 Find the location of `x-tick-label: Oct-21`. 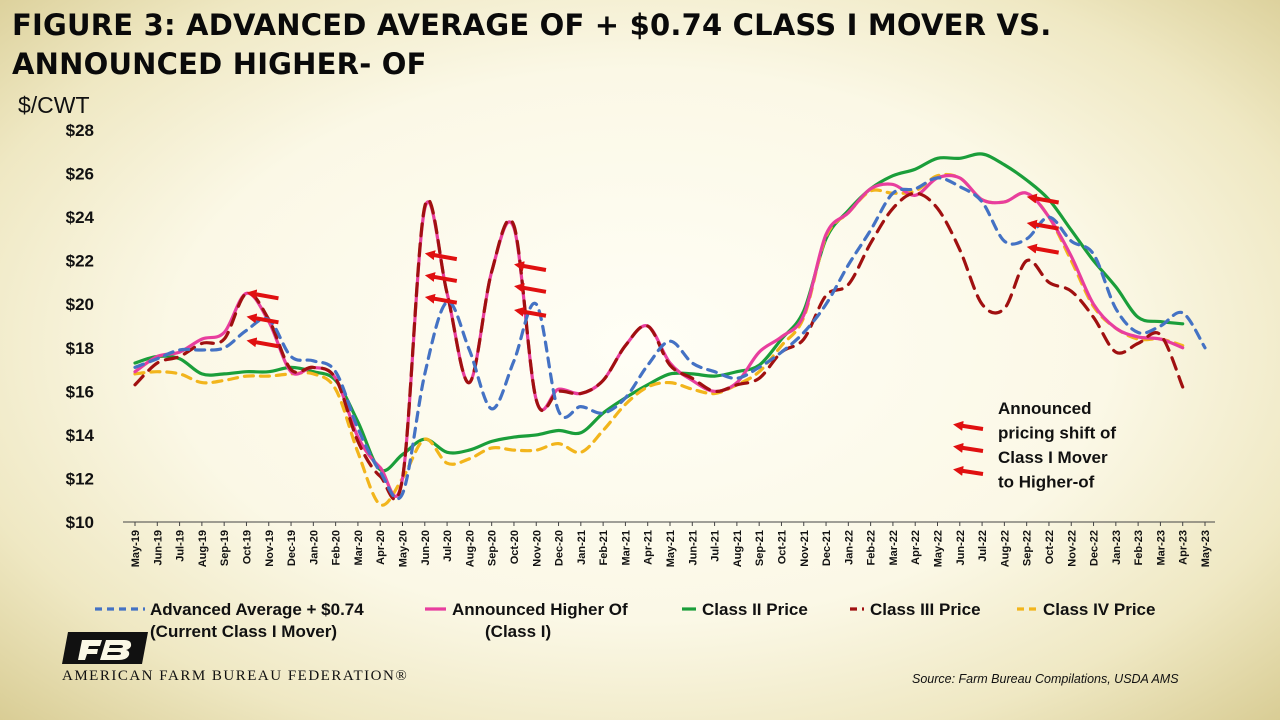

x-tick-label: Oct-21 is located at coordinates (782, 547).